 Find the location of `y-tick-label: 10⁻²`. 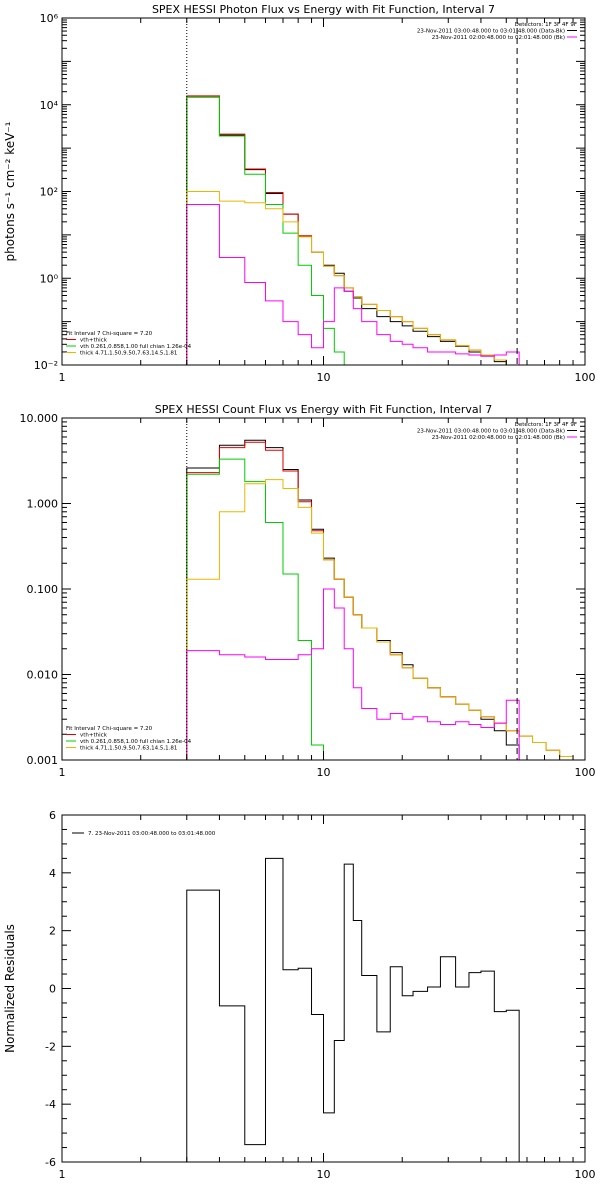

y-tick-label: 10⁻² is located at coordinates (46, 365).